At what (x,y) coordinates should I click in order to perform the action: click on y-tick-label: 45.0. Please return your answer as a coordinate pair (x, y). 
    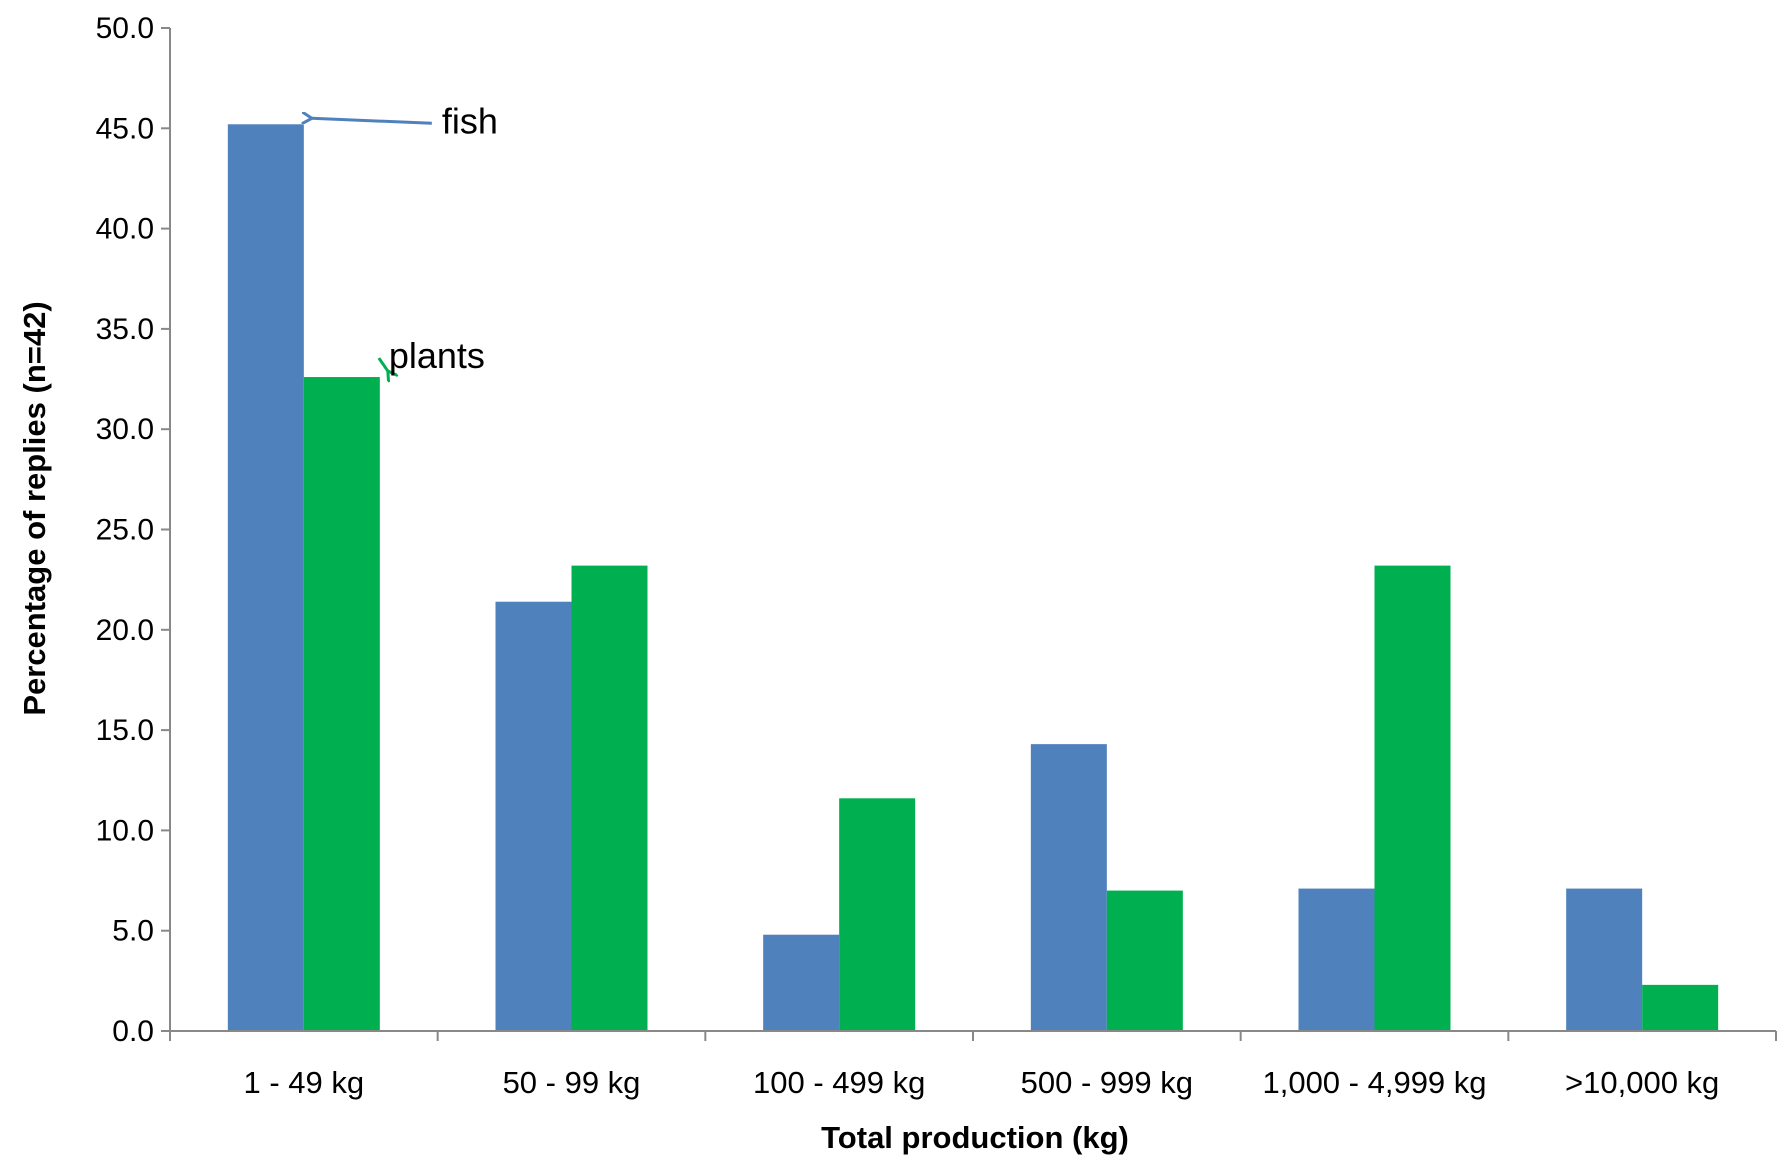
    Looking at the image, I should click on (125, 128).